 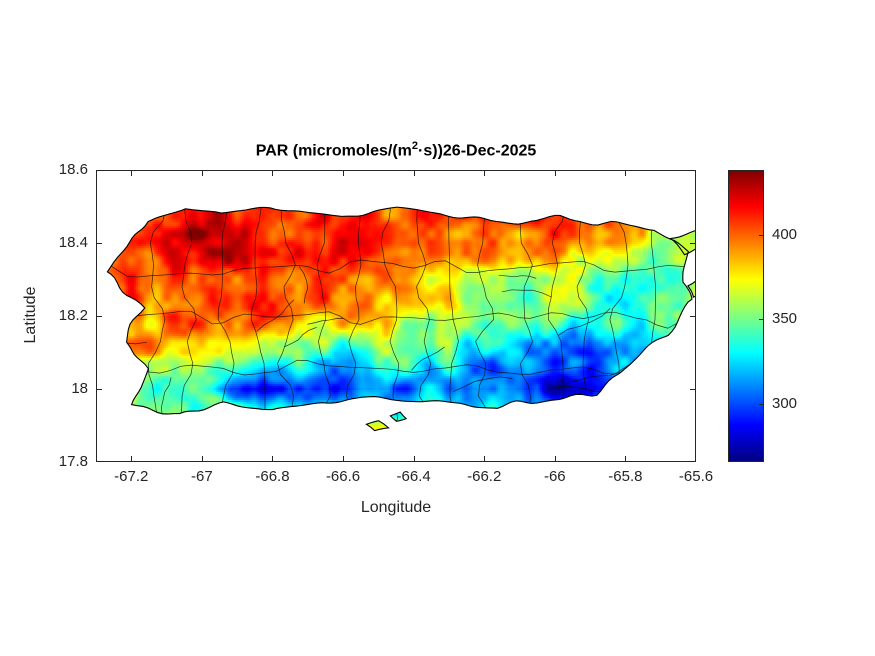 What do you see at coordinates (785, 404) in the screenshot?
I see `colorbar-tick-label: 300` at bounding box center [785, 404].